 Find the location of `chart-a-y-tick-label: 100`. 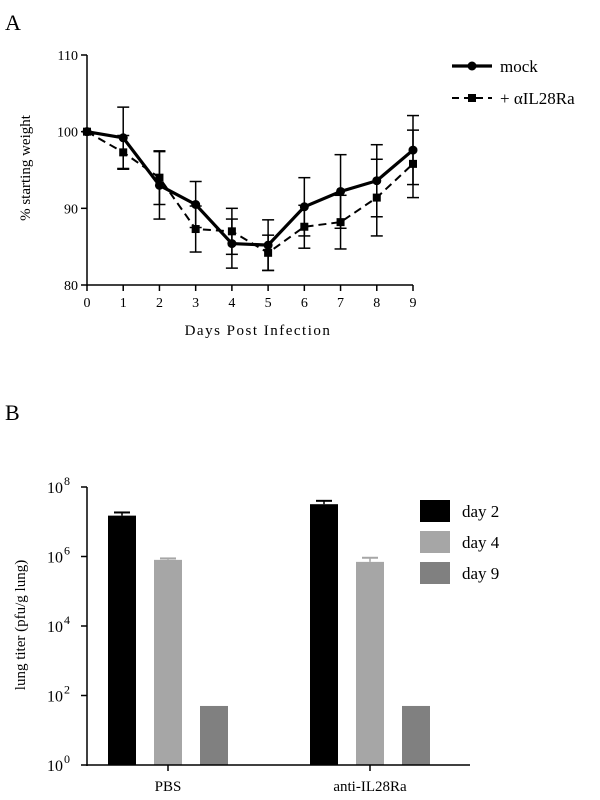

chart-a-y-tick-label: 100 is located at coordinates (67, 133).